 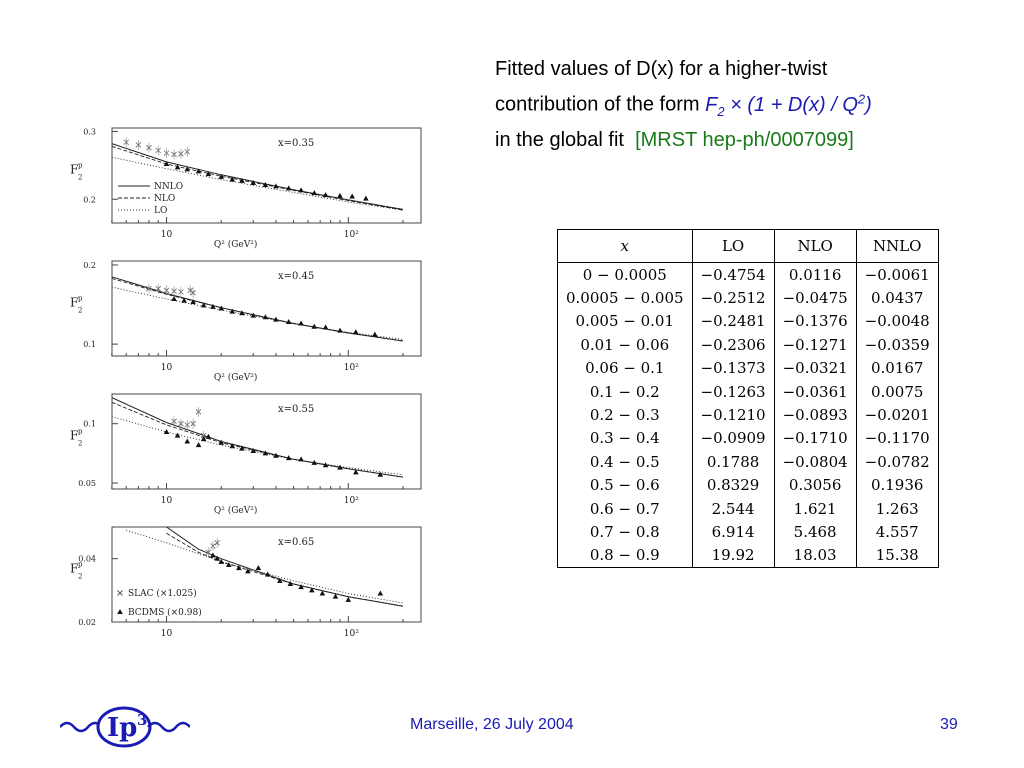 I want to click on table-cell: 0.0005 − 0.005, so click(x=625, y=298).